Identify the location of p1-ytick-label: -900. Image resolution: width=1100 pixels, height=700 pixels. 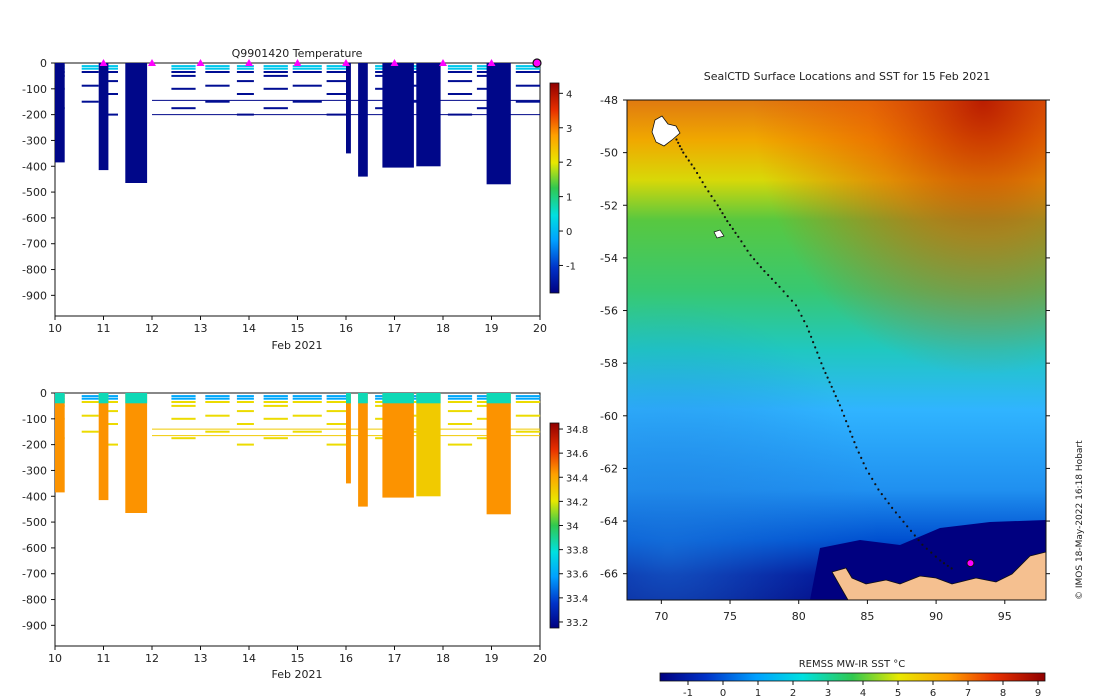
(34, 295).